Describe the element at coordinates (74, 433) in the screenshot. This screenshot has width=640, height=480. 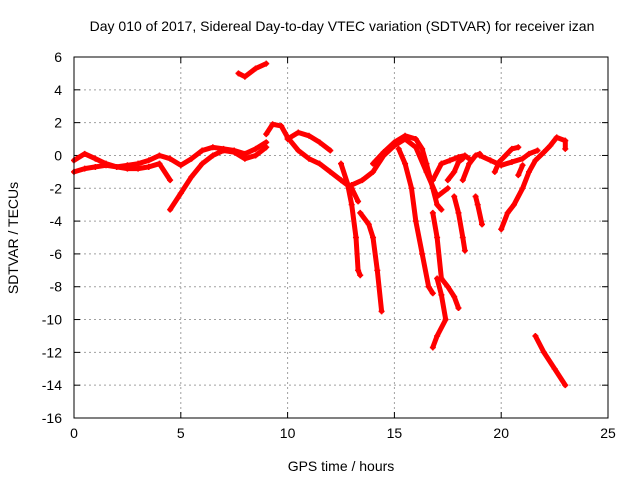
I see `x-tick-label: 0` at that location.